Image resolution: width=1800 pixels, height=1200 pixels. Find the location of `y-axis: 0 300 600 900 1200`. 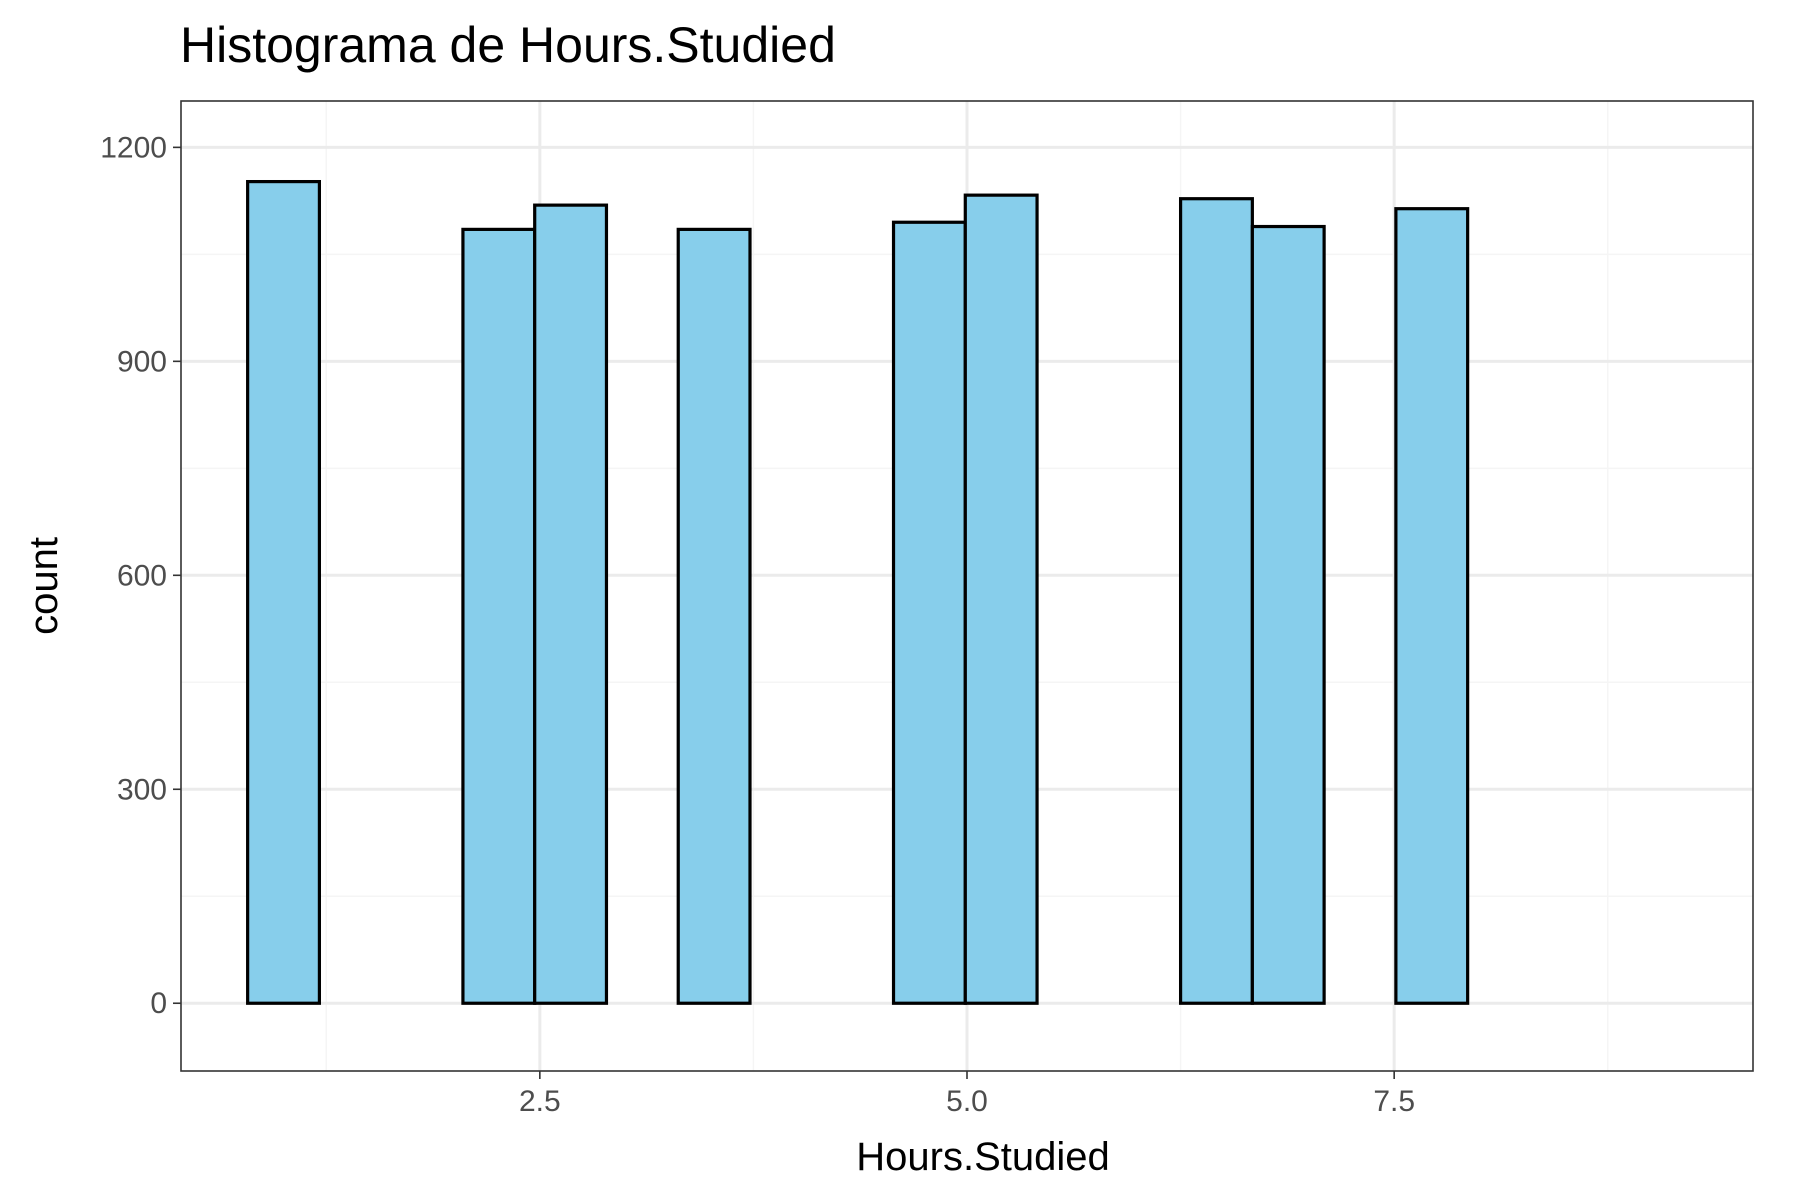

y-axis: 0 300 600 900 1200 is located at coordinates (140, 575).